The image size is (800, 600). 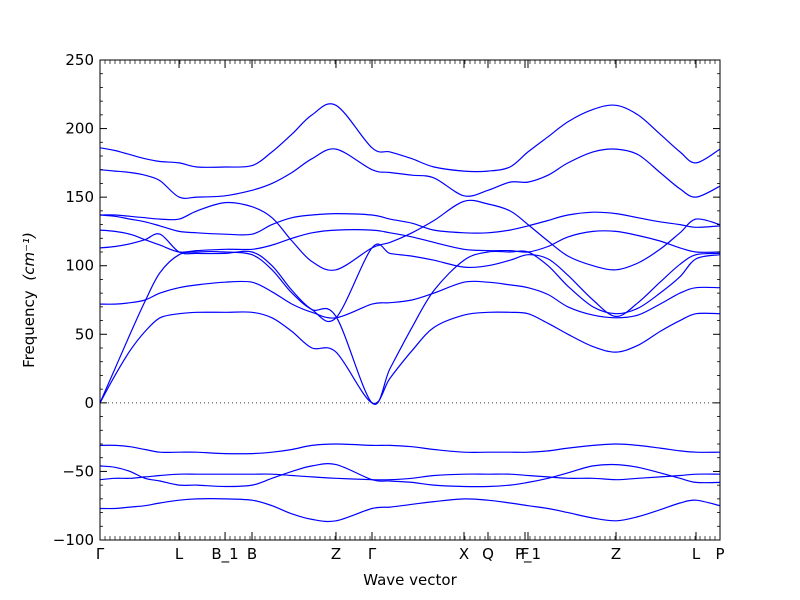 I want to click on y-tick-label: −100, so click(x=73, y=540).